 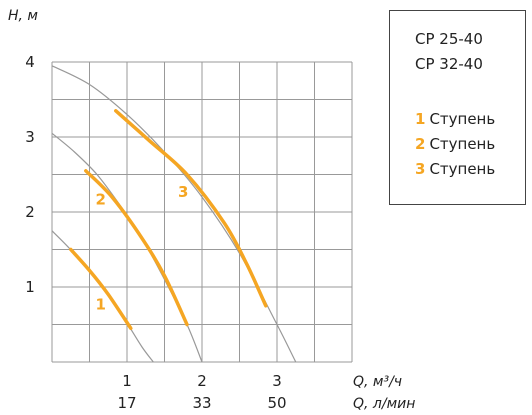 What do you see at coordinates (101, 289) in the screenshot?
I see `curve-1-active` at bounding box center [101, 289].